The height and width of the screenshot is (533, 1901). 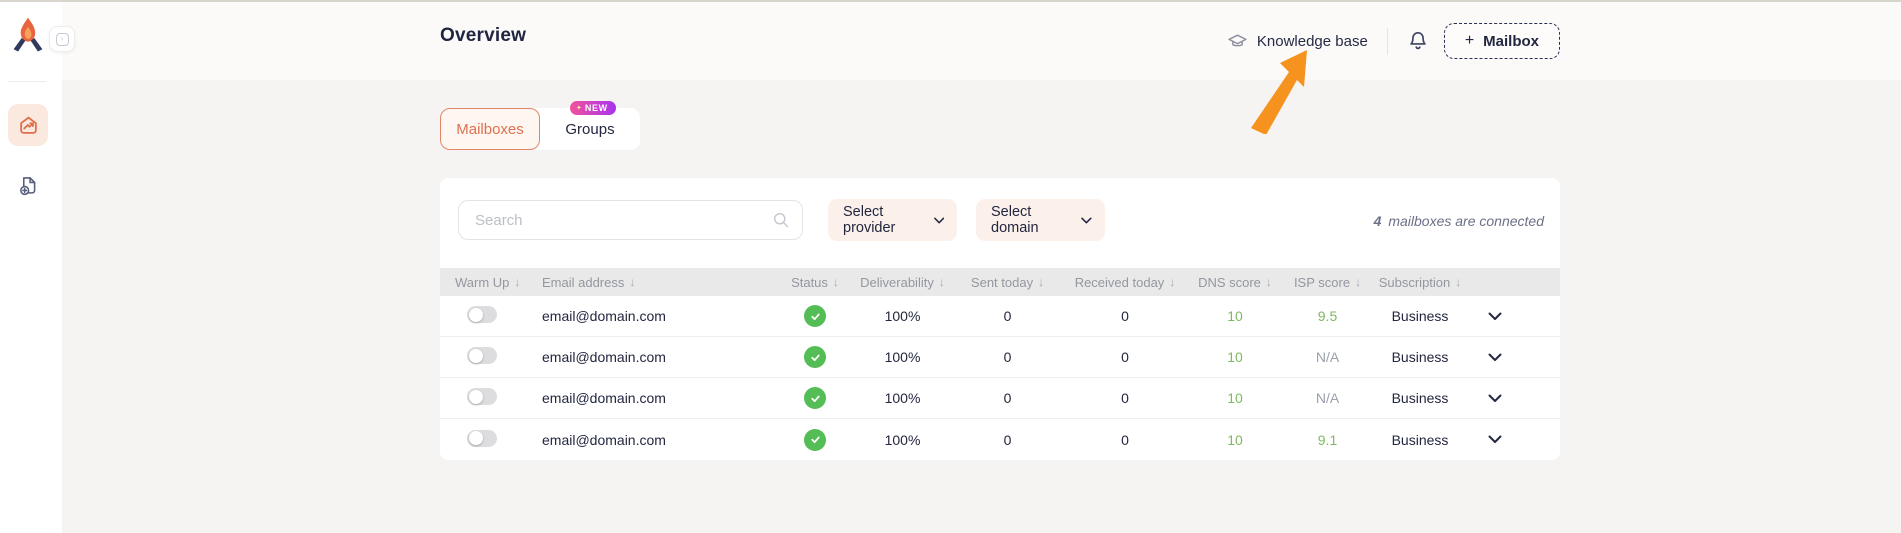 I want to click on mailboxes-connected-summary: 4 mailboxes are connected, so click(x=1459, y=221).